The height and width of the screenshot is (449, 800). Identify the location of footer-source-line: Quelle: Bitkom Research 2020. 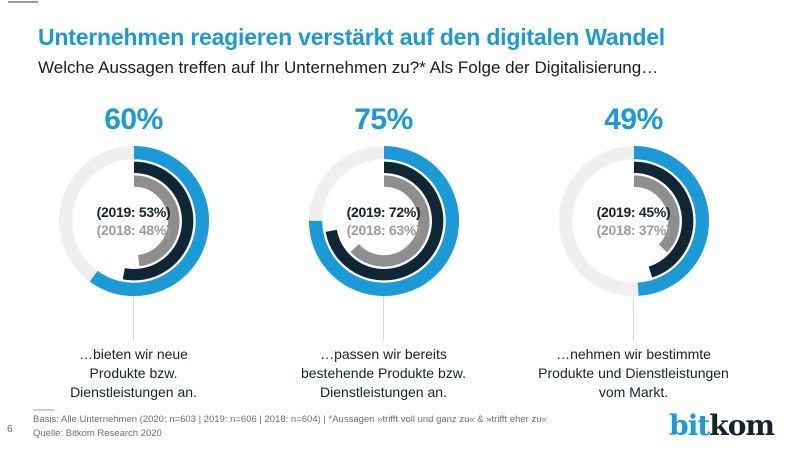
(97, 434).